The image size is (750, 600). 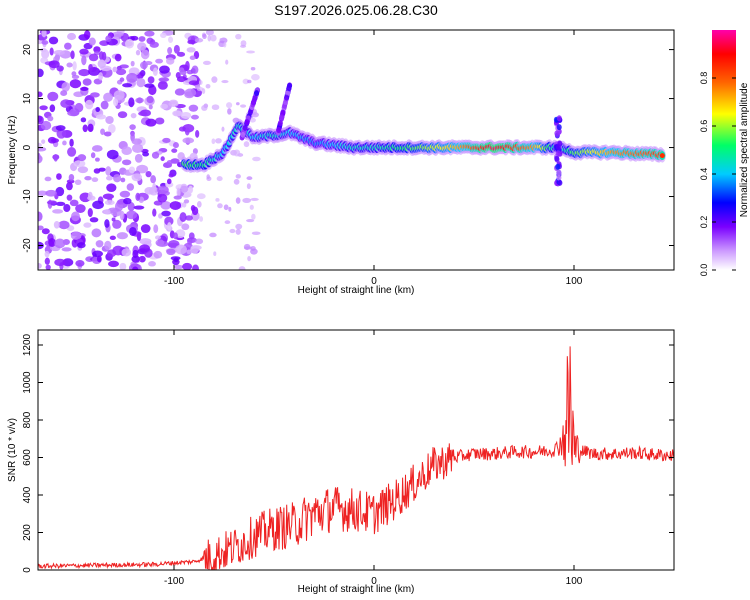 What do you see at coordinates (356, 589) in the screenshot?
I see `snr-xlabel: Height of straight line (km)` at bounding box center [356, 589].